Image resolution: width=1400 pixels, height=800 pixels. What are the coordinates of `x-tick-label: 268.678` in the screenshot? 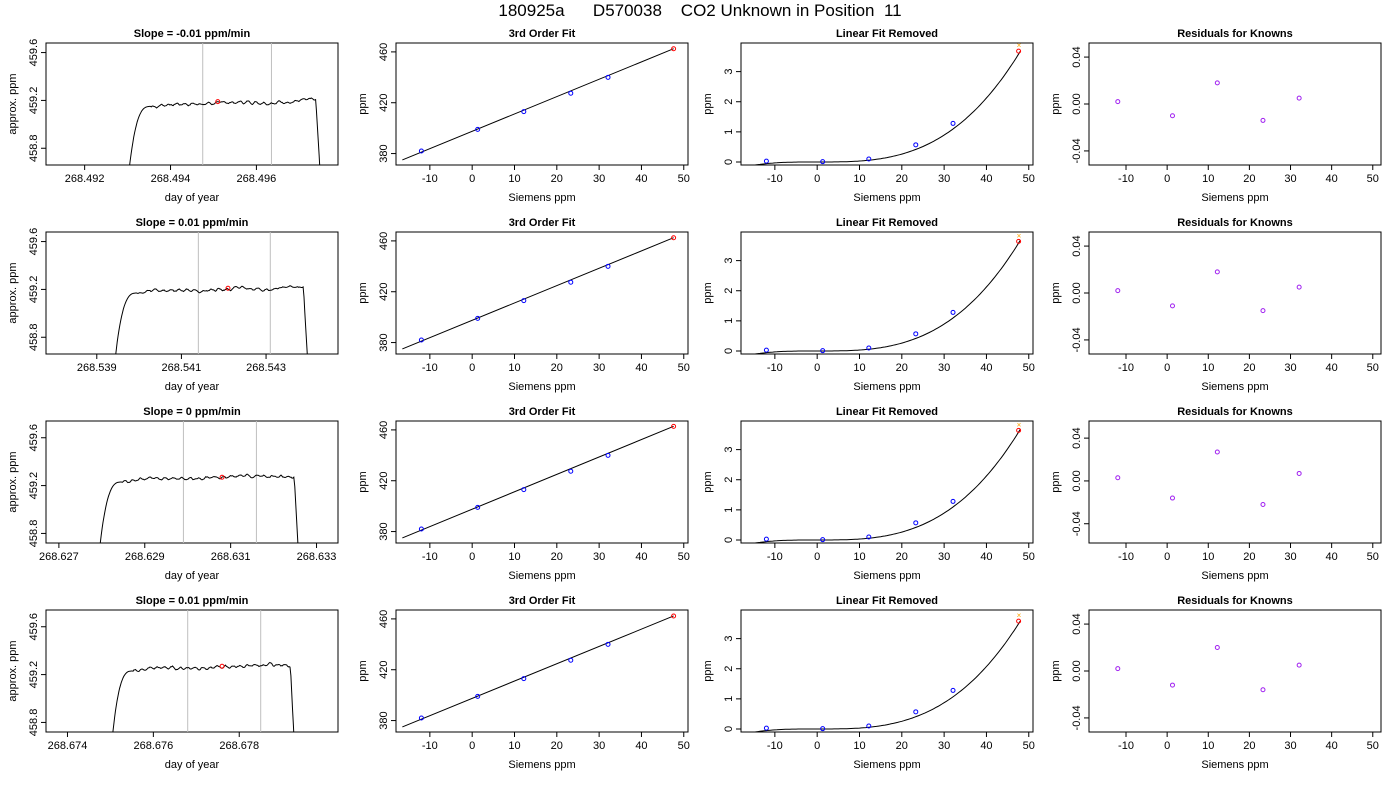 It's located at (239, 746).